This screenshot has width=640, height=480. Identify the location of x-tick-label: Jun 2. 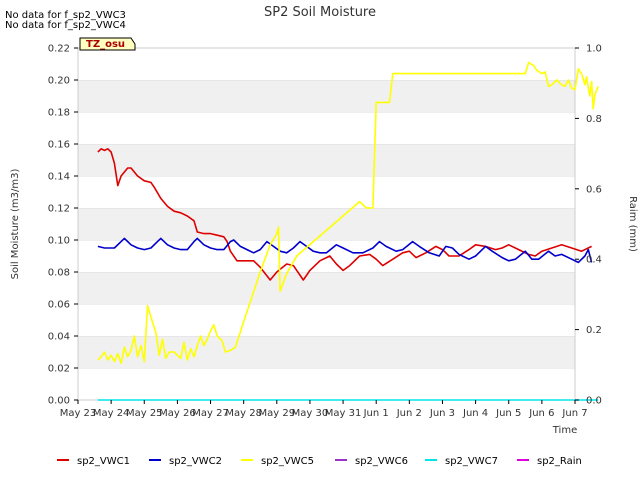
(409, 413).